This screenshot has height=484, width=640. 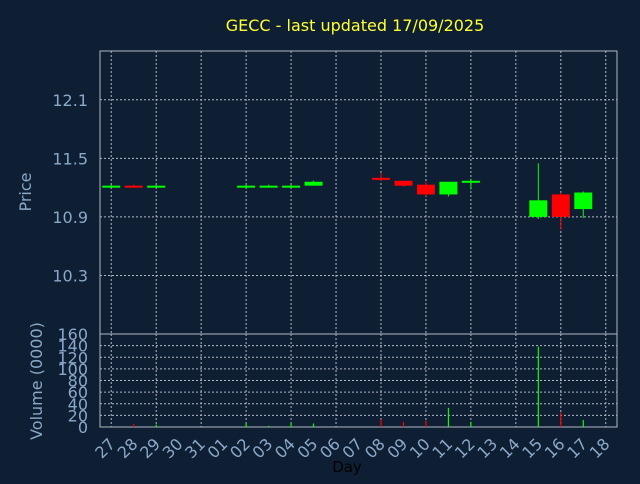 What do you see at coordinates (70, 217) in the screenshot?
I see `price-y-tick-label: 10.9` at bounding box center [70, 217].